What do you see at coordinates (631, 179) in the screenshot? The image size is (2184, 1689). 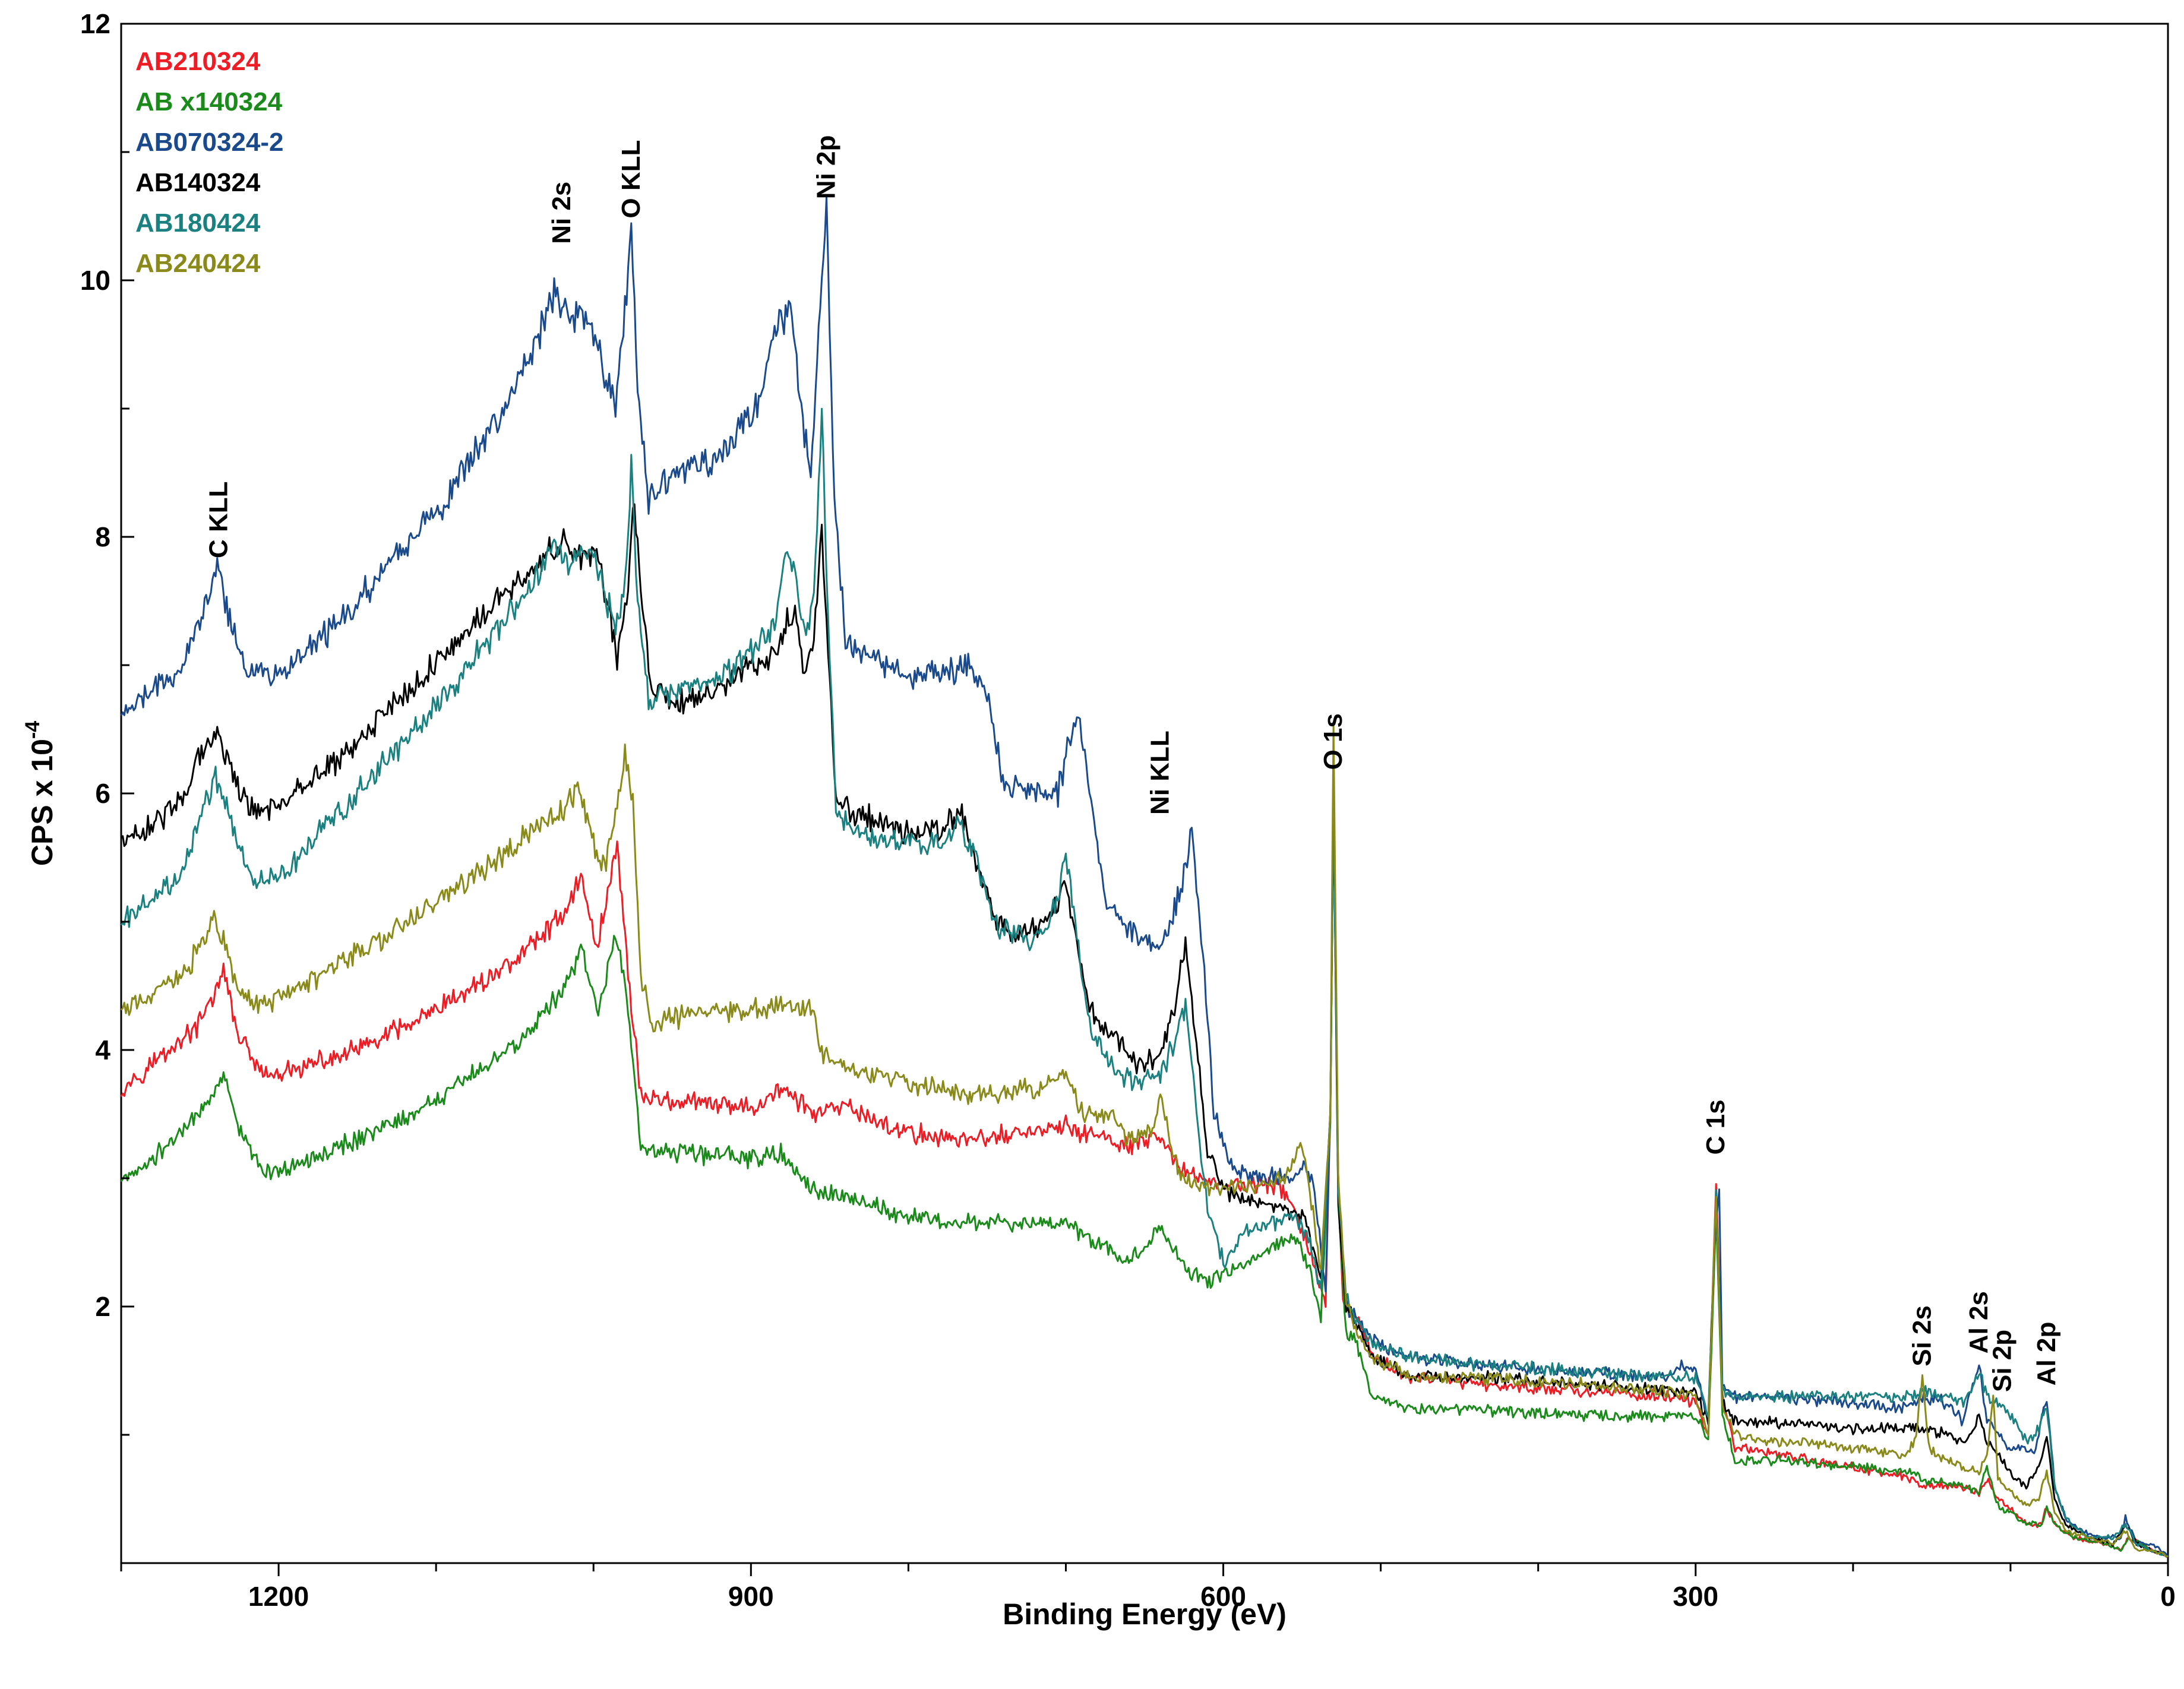 I see `peak-label-o-kll: O KLL` at bounding box center [631, 179].